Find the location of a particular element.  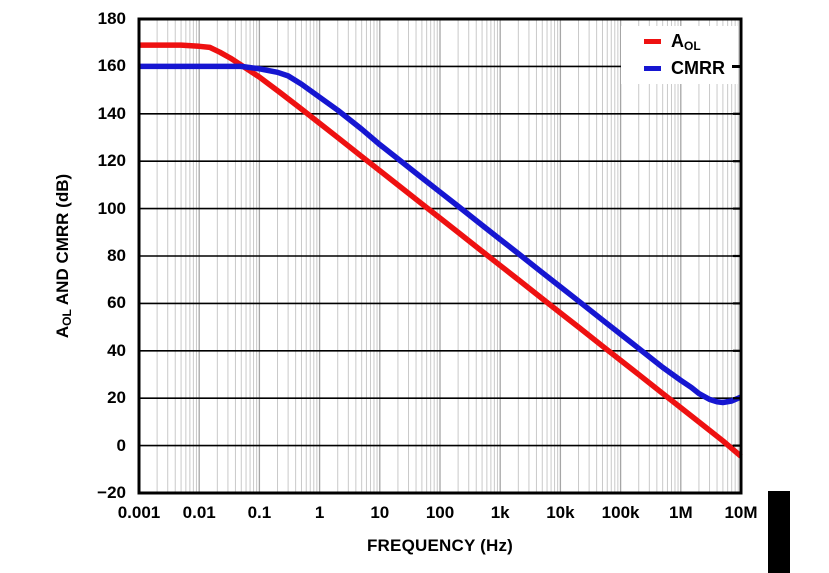

legend-item-aol: AOL is located at coordinates (679, 42).